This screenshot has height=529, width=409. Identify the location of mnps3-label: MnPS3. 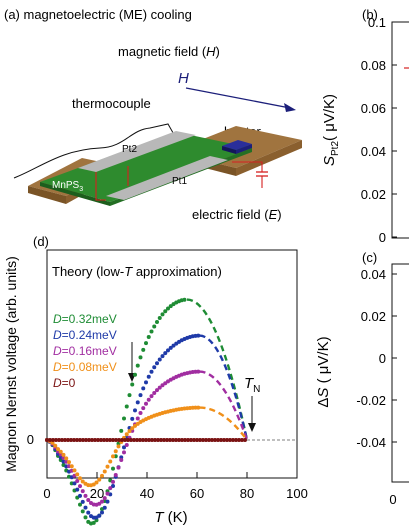
(67, 186).